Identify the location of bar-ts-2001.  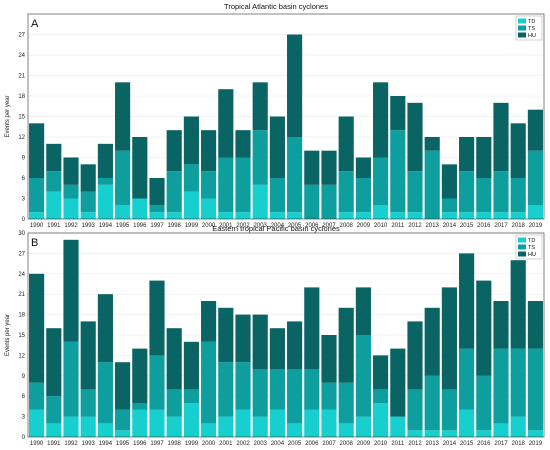
(226, 389).